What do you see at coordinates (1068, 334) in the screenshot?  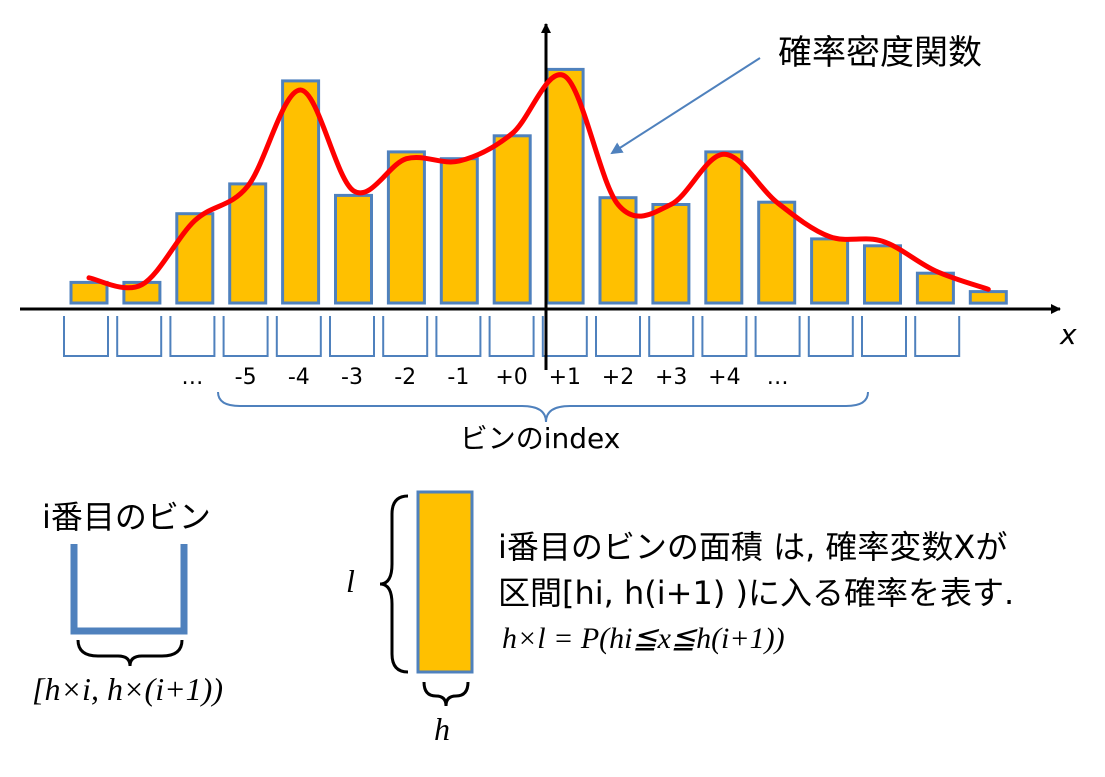 I see `x-axis-label: x` at bounding box center [1068, 334].